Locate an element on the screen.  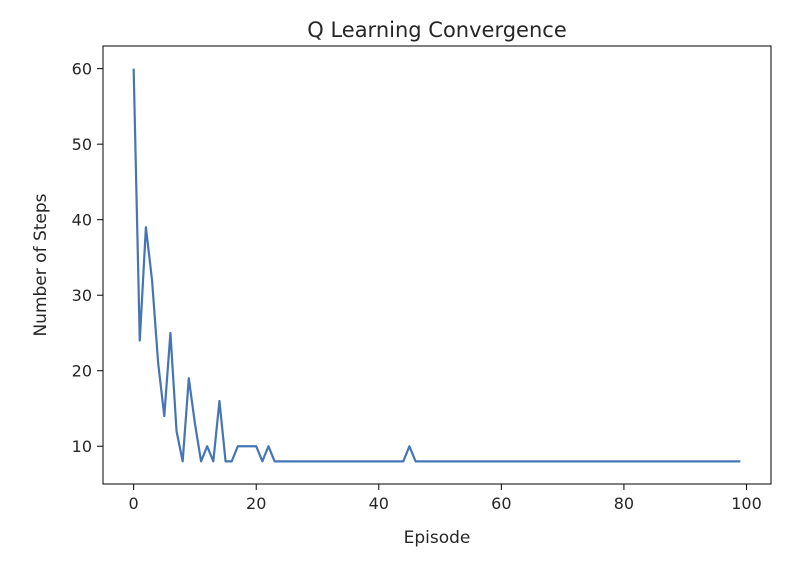
y-axis-label: Number of Steps is located at coordinates (41, 264).